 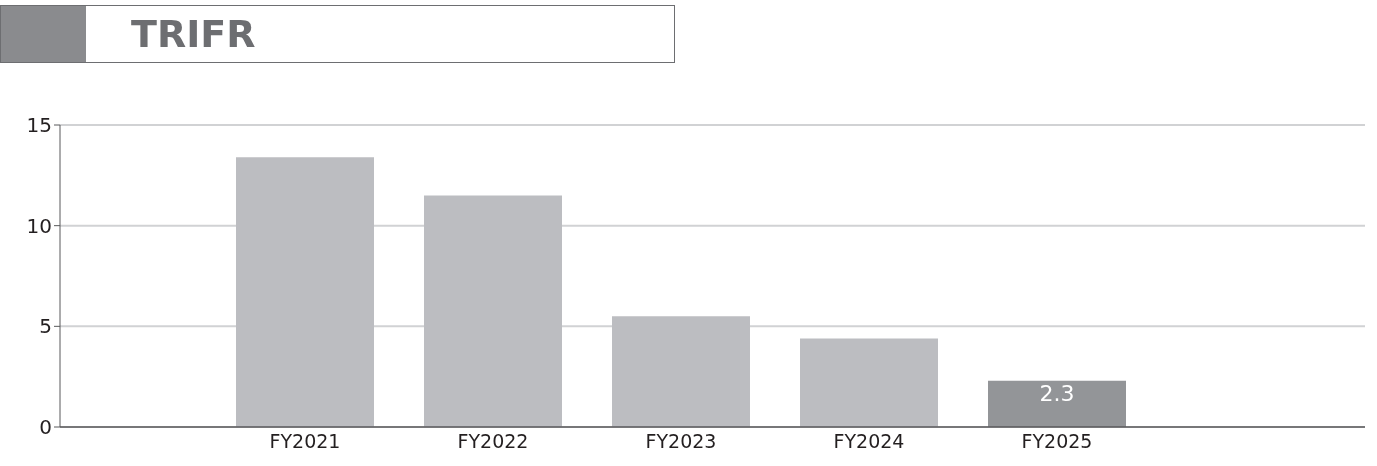 I want to click on x-tick-label: FY2021, so click(x=305, y=441).